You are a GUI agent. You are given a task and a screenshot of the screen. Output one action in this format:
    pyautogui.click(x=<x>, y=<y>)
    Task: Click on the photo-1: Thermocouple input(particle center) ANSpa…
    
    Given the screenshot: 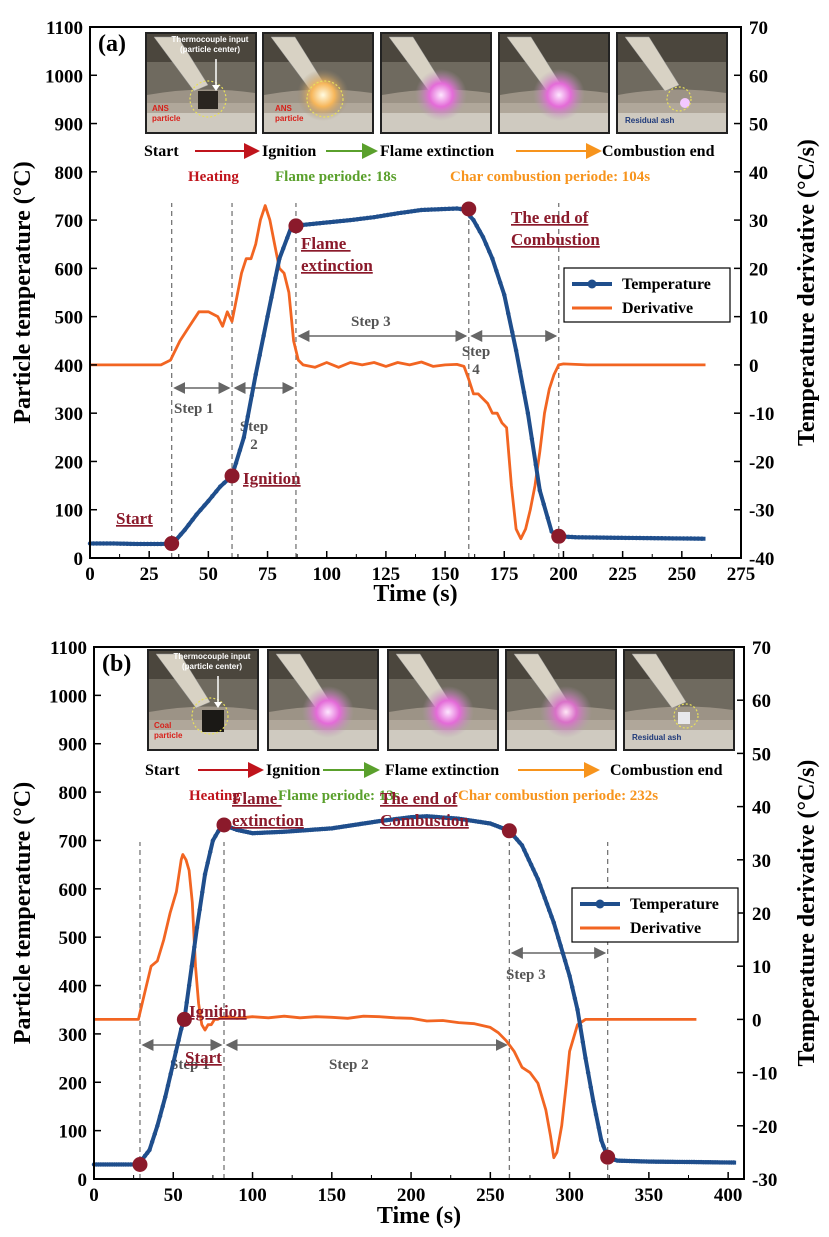 What is the action you would take?
    pyautogui.click(x=201, y=83)
    